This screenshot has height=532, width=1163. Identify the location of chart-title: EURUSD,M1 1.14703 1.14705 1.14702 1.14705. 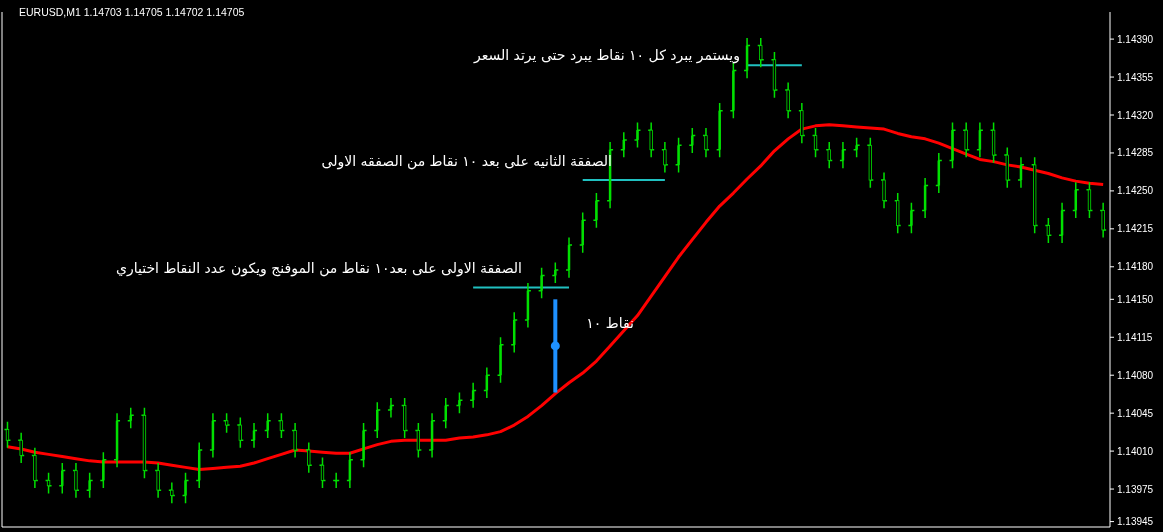
(132, 12).